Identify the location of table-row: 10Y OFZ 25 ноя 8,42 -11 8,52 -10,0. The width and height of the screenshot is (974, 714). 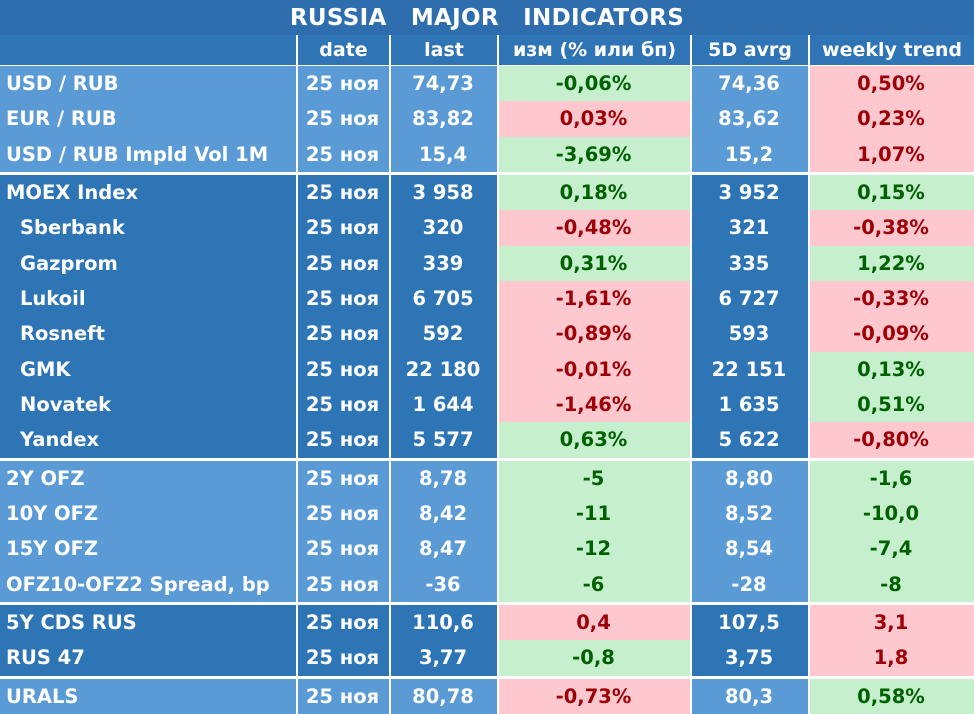
(487, 513).